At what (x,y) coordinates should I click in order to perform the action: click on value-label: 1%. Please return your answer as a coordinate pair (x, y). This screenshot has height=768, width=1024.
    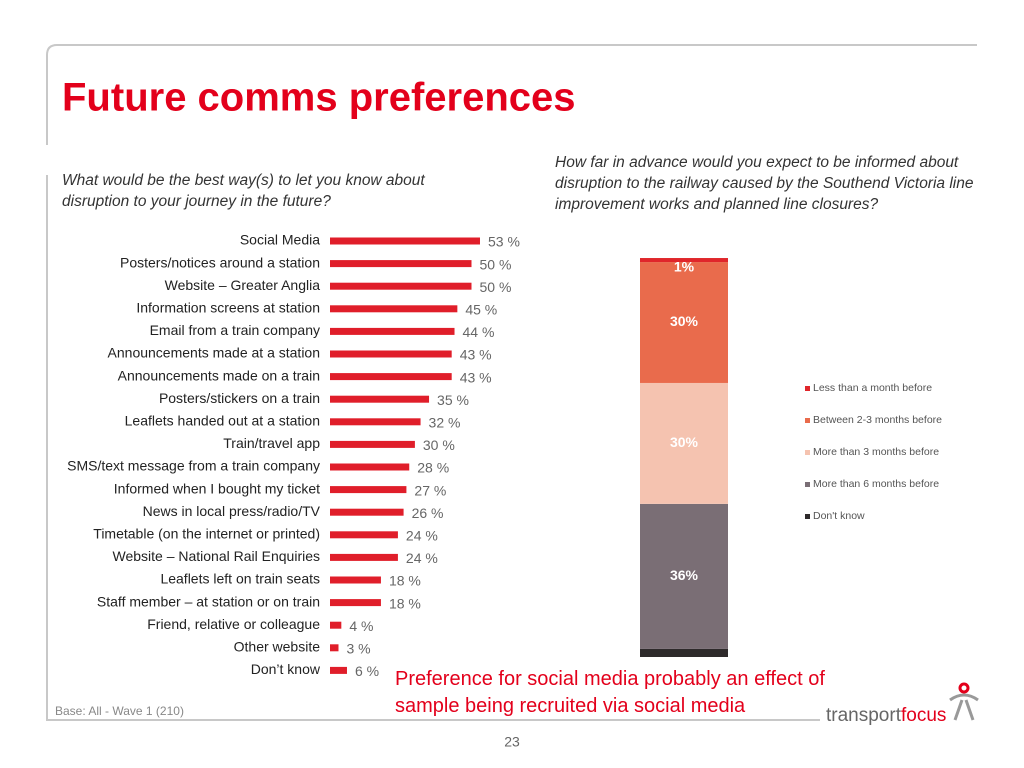
    Looking at the image, I should click on (684, 267).